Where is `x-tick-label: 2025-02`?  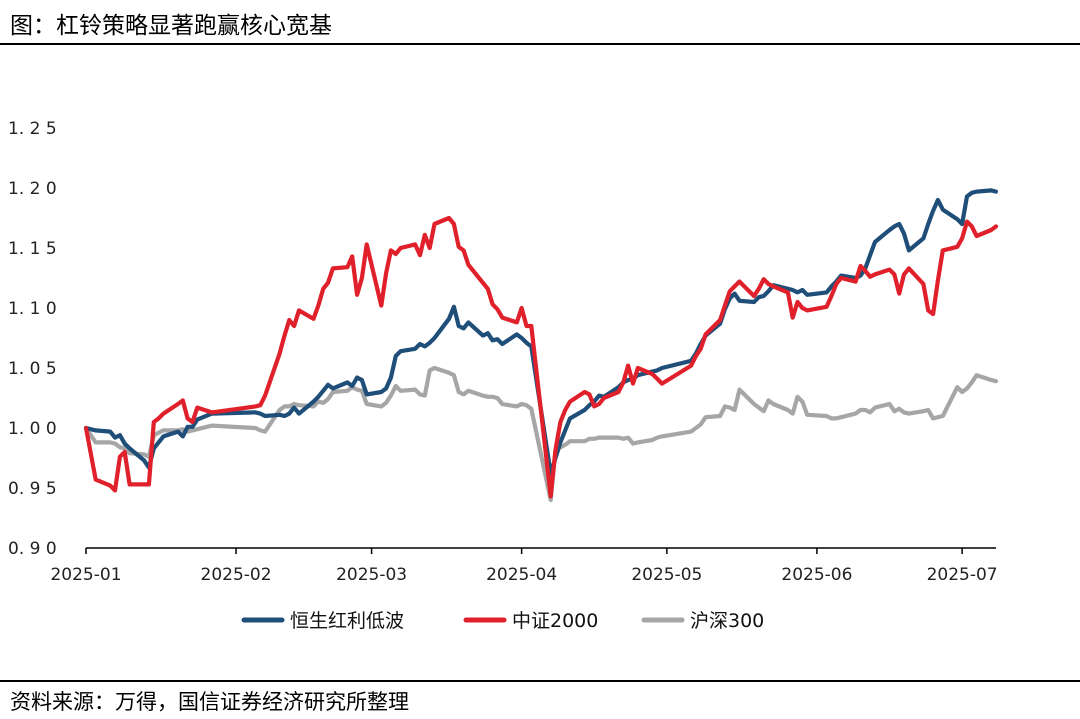
x-tick-label: 2025-02 is located at coordinates (236, 575).